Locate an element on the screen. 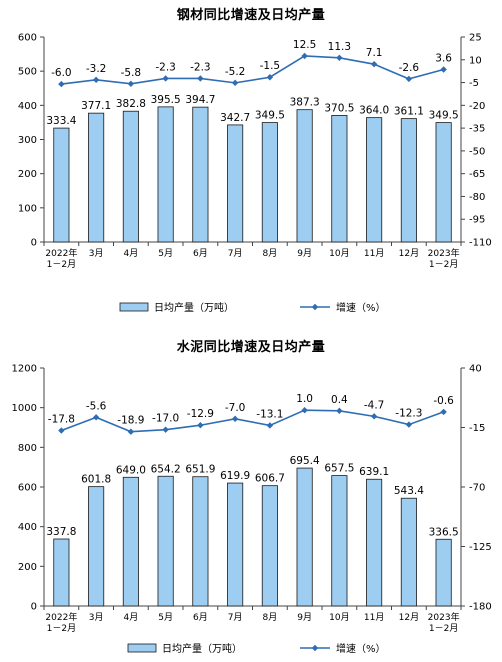  bar-value-label: 382.8 is located at coordinates (131, 104).